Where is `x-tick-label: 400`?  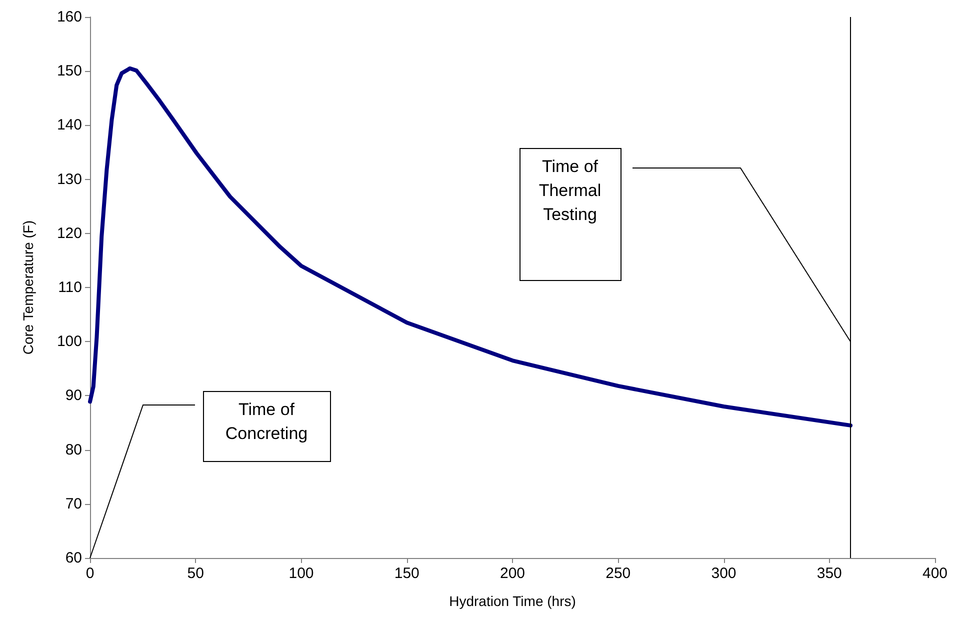 x-tick-label: 400 is located at coordinates (935, 573).